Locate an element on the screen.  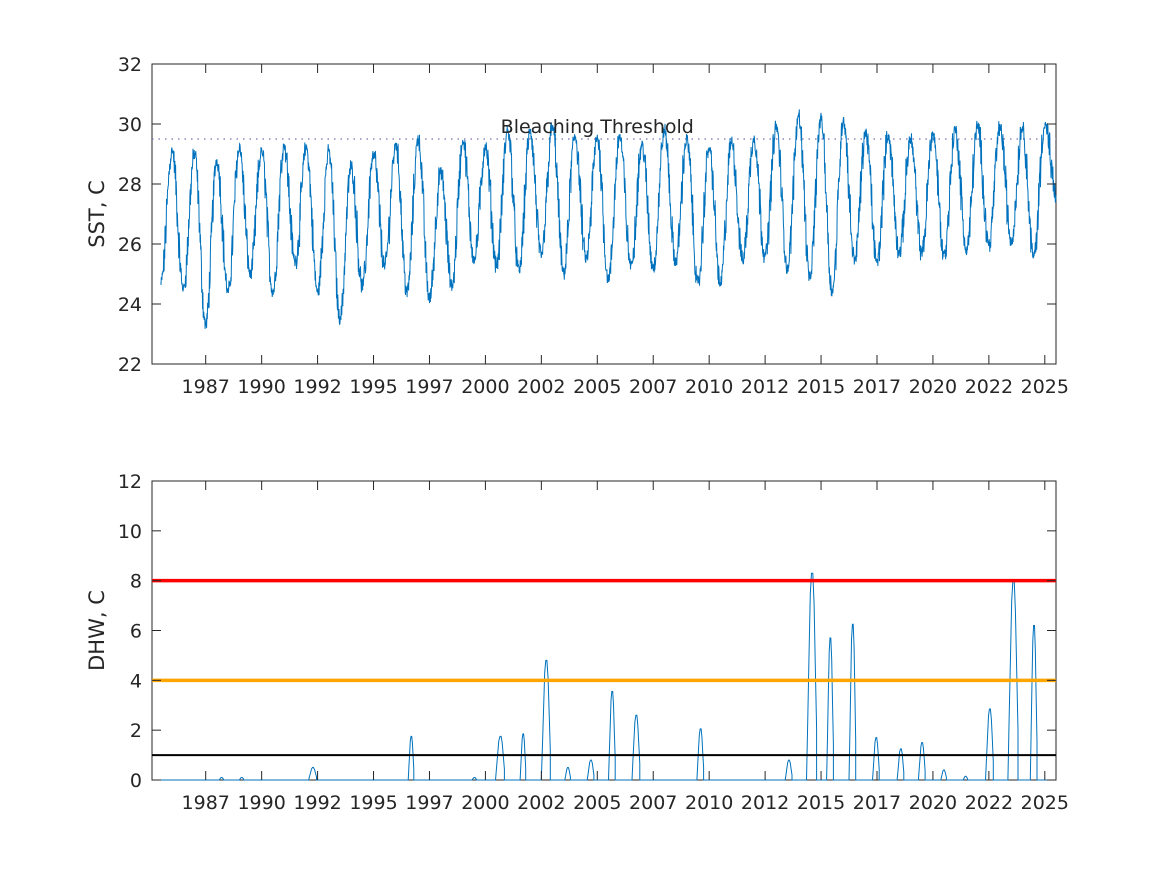
y-tick-label: 10 is located at coordinates (130, 532).